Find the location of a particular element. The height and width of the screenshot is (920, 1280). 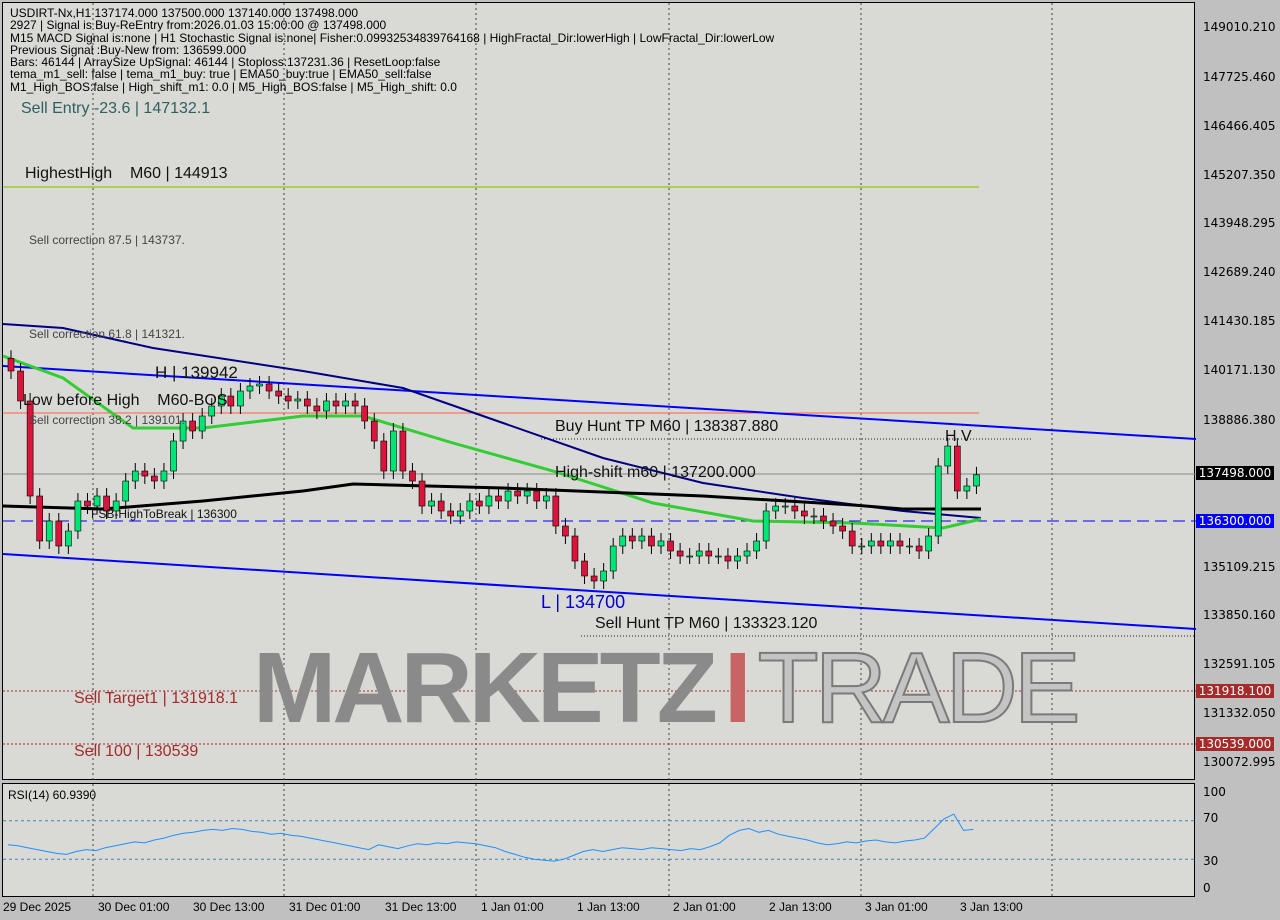

target1-price-tag: 131918.100 is located at coordinates (1235, 691).